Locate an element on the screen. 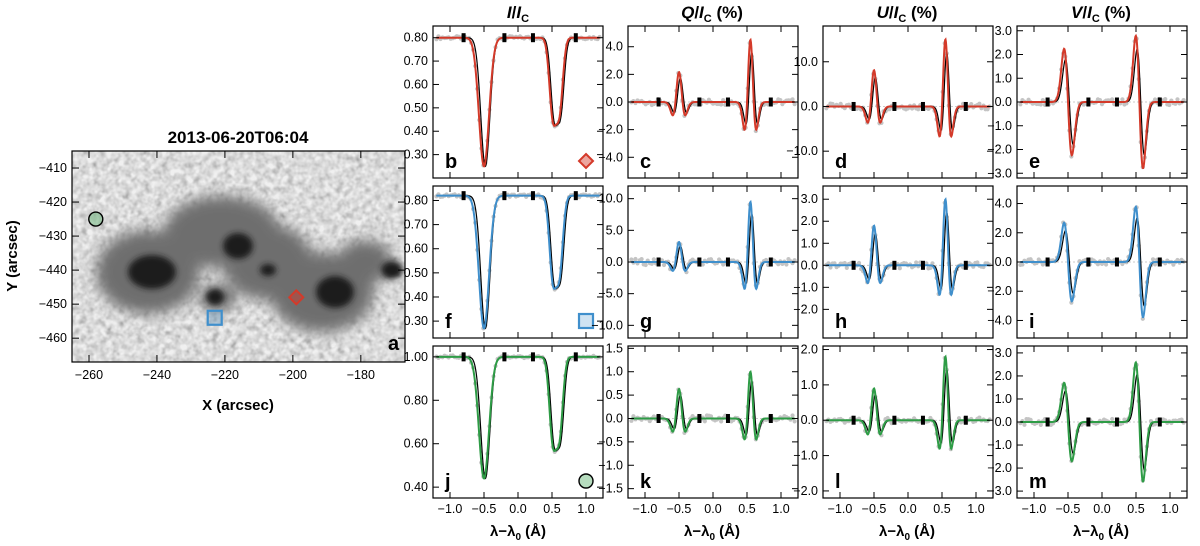  y-tick-label: 0.80 is located at coordinates (416, 38).